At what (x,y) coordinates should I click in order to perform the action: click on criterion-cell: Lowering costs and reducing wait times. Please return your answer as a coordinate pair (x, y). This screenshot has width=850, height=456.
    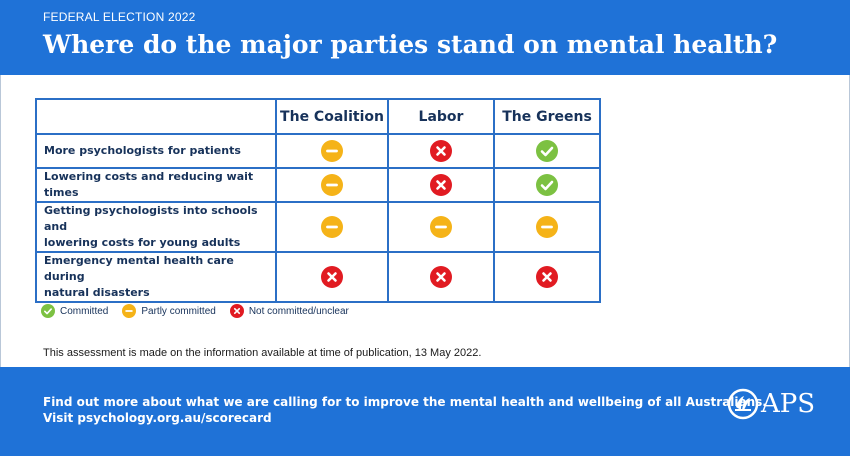
    Looking at the image, I should click on (156, 185).